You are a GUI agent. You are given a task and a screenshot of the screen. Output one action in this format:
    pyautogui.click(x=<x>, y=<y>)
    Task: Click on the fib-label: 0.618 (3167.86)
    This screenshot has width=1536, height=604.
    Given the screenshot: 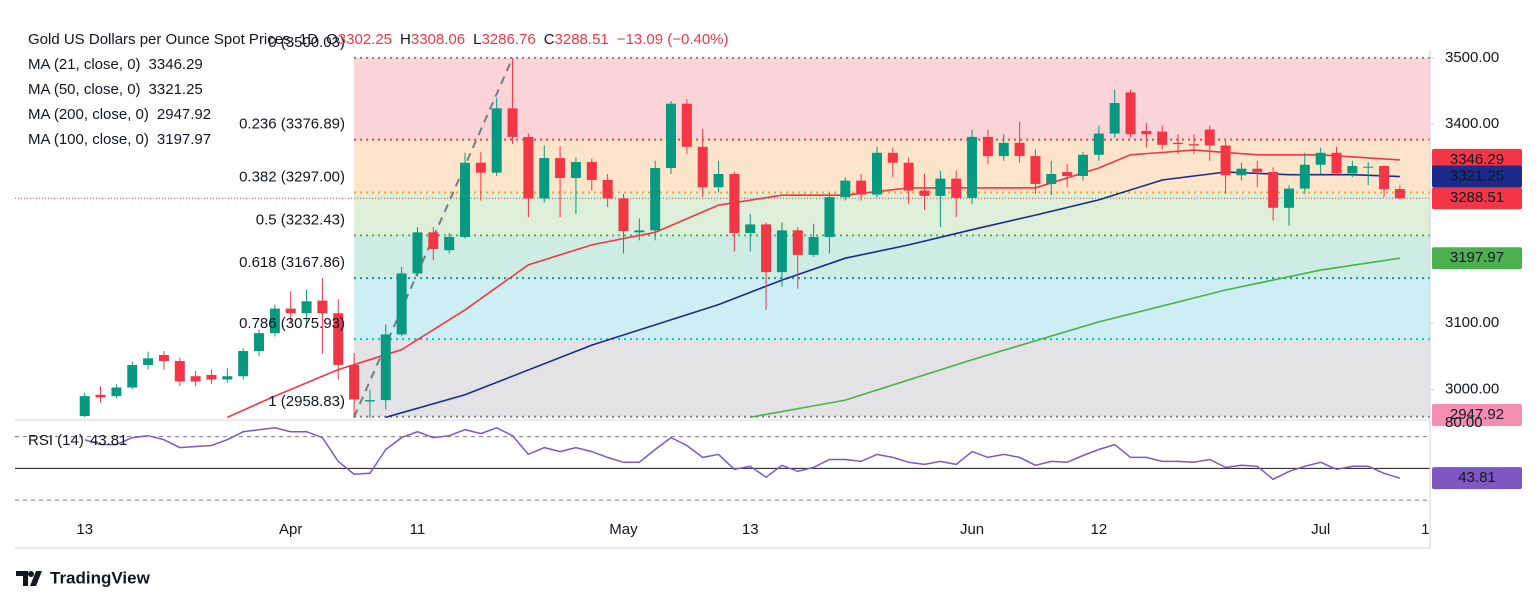 What is the action you would take?
    pyautogui.click(x=292, y=262)
    